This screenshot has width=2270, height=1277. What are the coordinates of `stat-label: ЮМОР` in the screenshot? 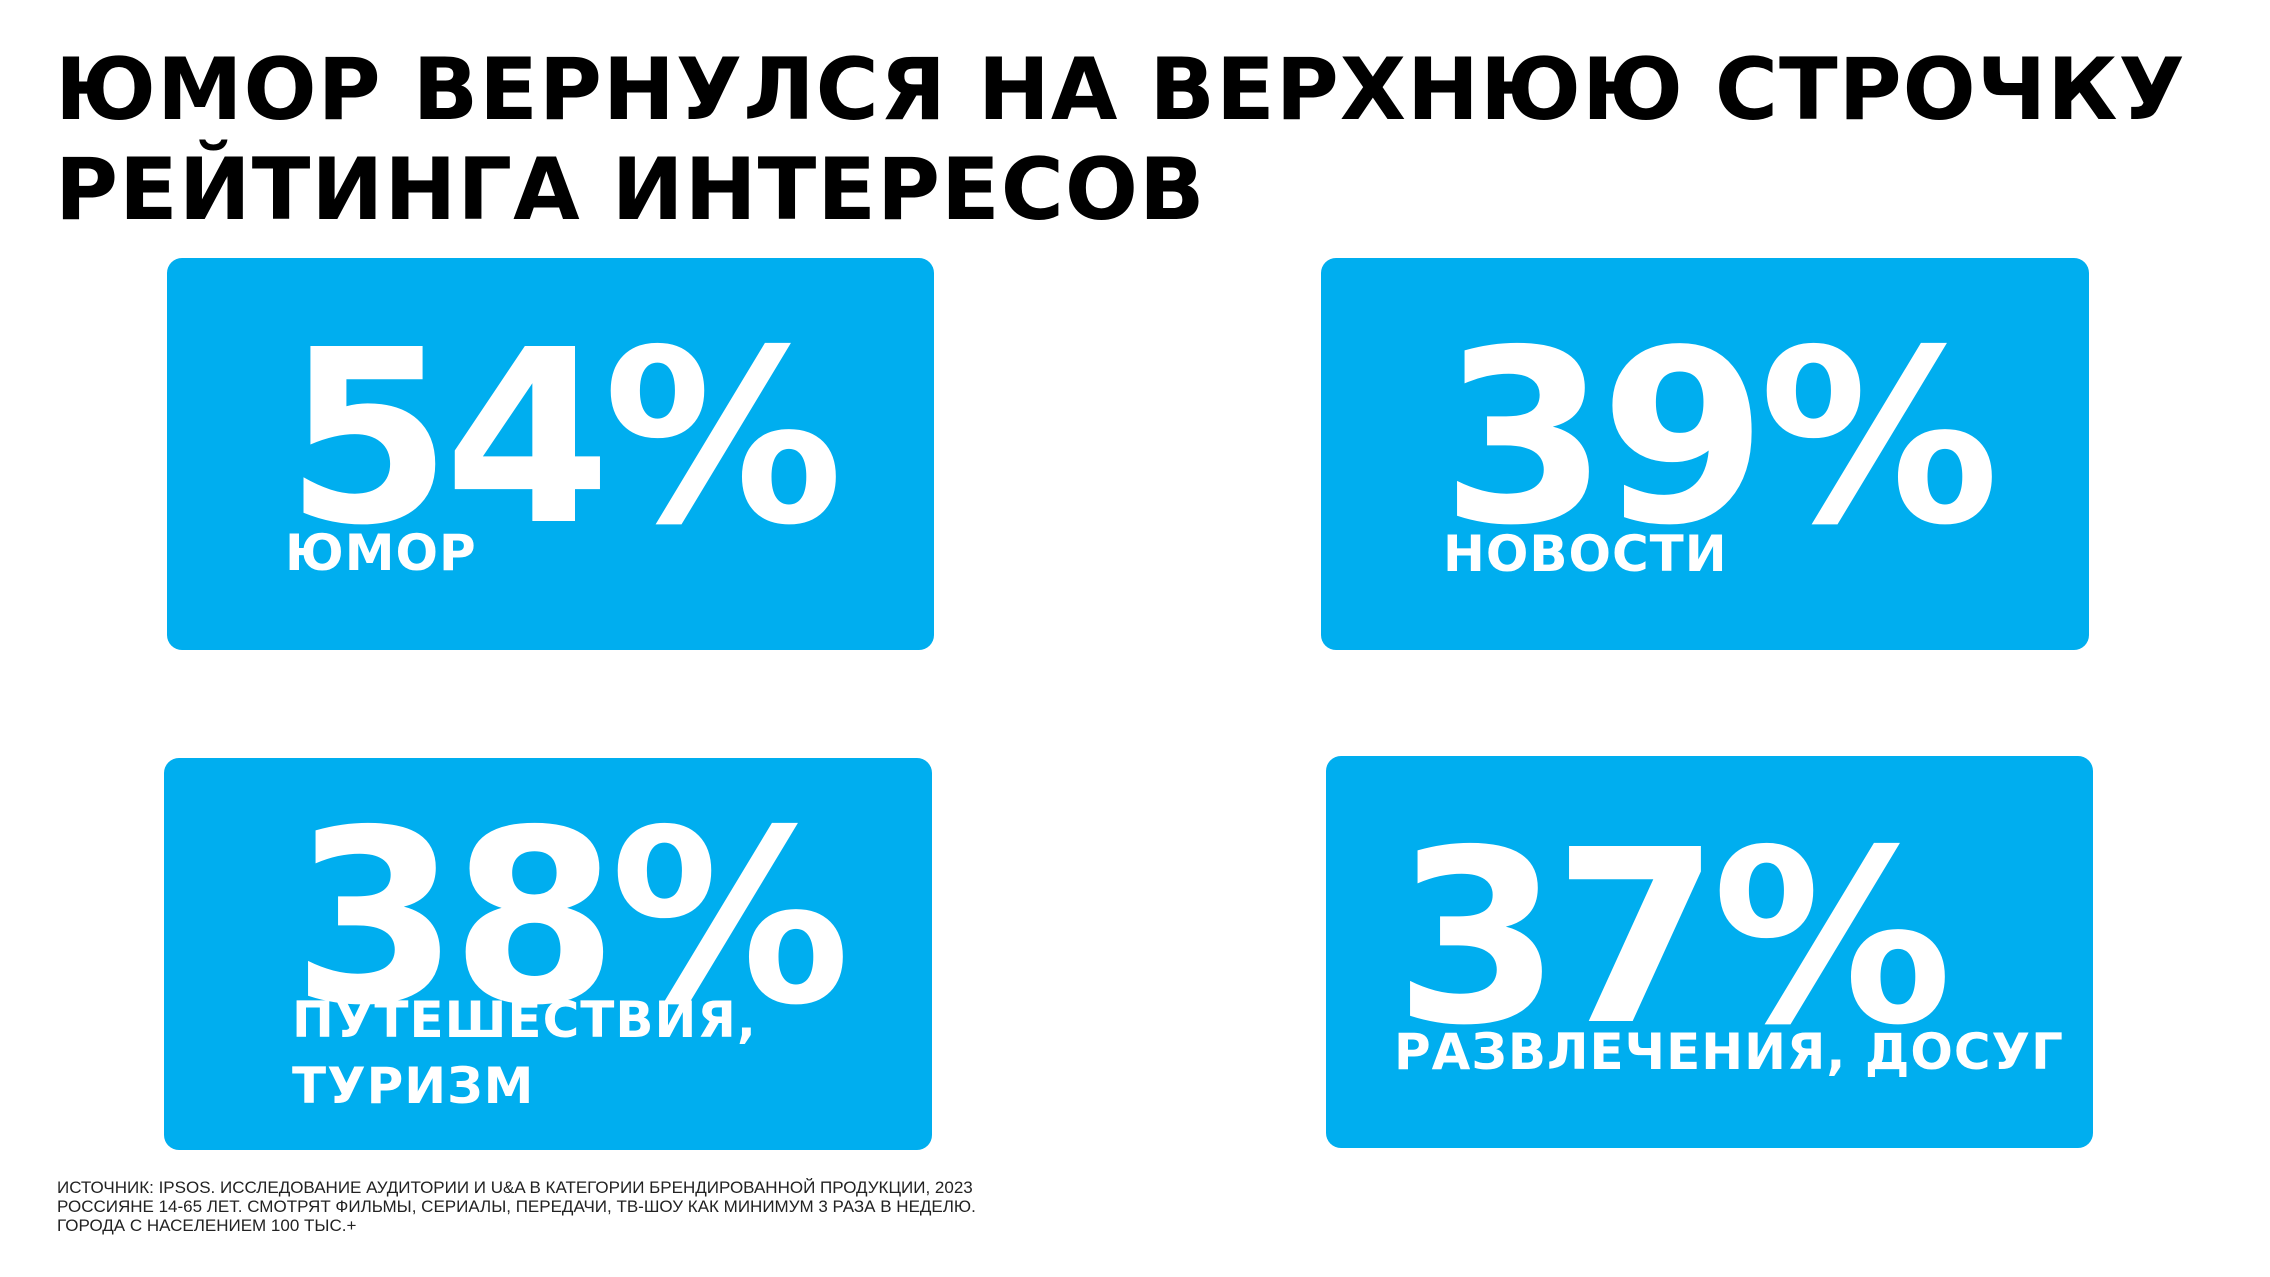 It's located at (381, 553).